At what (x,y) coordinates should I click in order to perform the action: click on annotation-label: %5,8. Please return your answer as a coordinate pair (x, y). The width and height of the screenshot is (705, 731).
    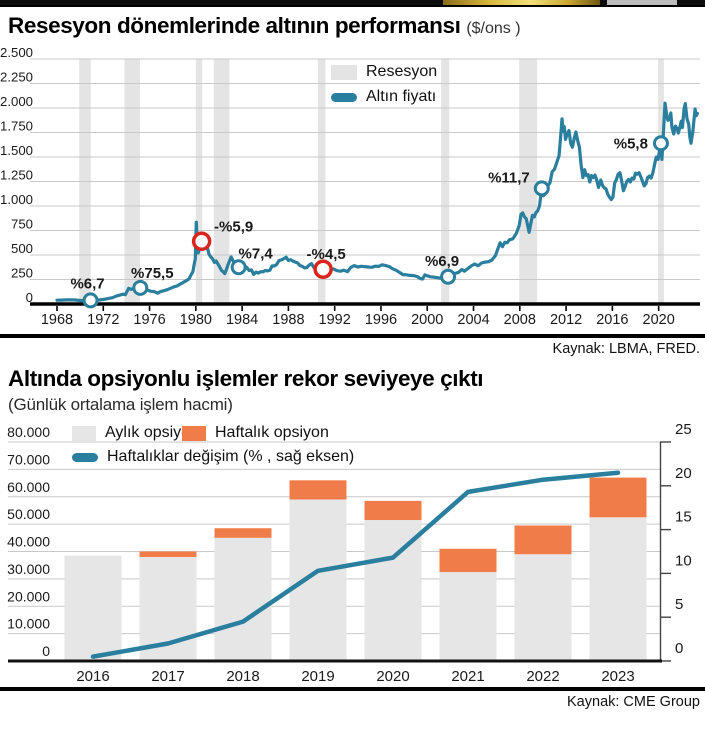
    Looking at the image, I should click on (631, 143).